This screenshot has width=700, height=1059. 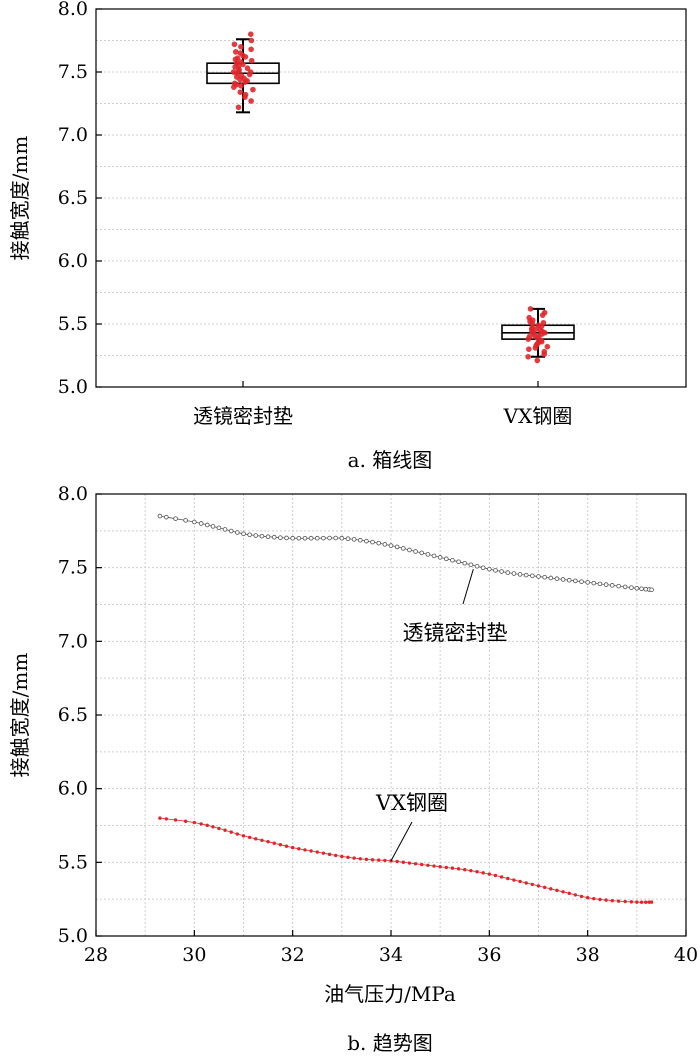 What do you see at coordinates (293, 955) in the screenshot?
I see `x-tick-label: 32` at bounding box center [293, 955].